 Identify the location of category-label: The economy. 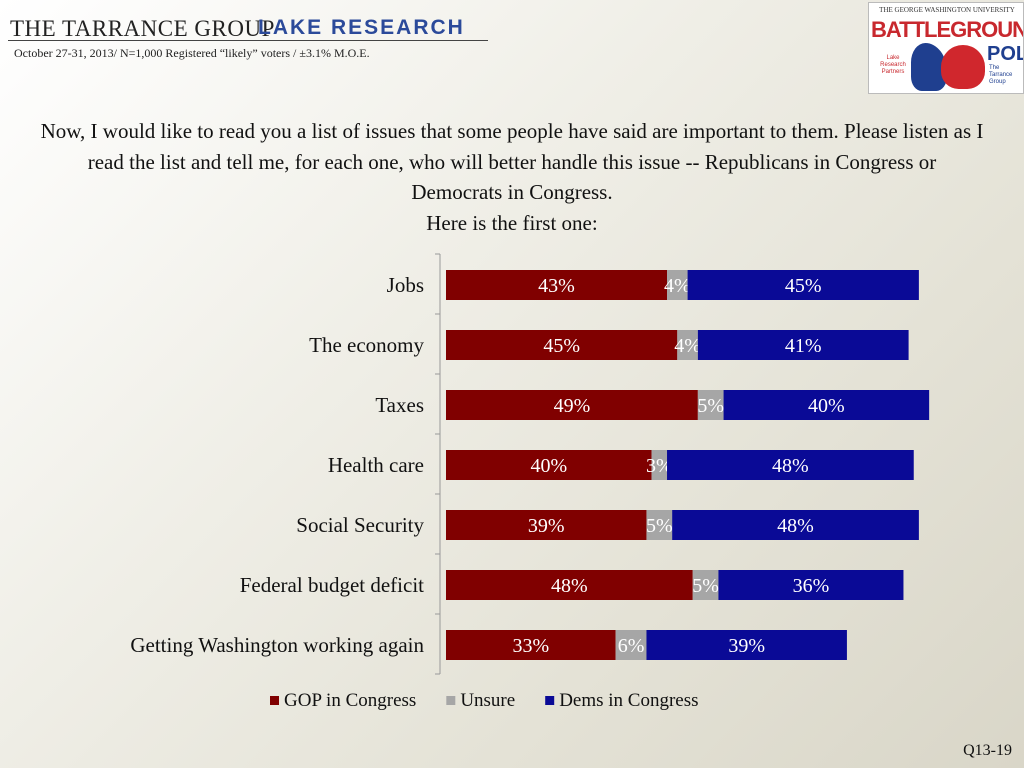
(366, 345).